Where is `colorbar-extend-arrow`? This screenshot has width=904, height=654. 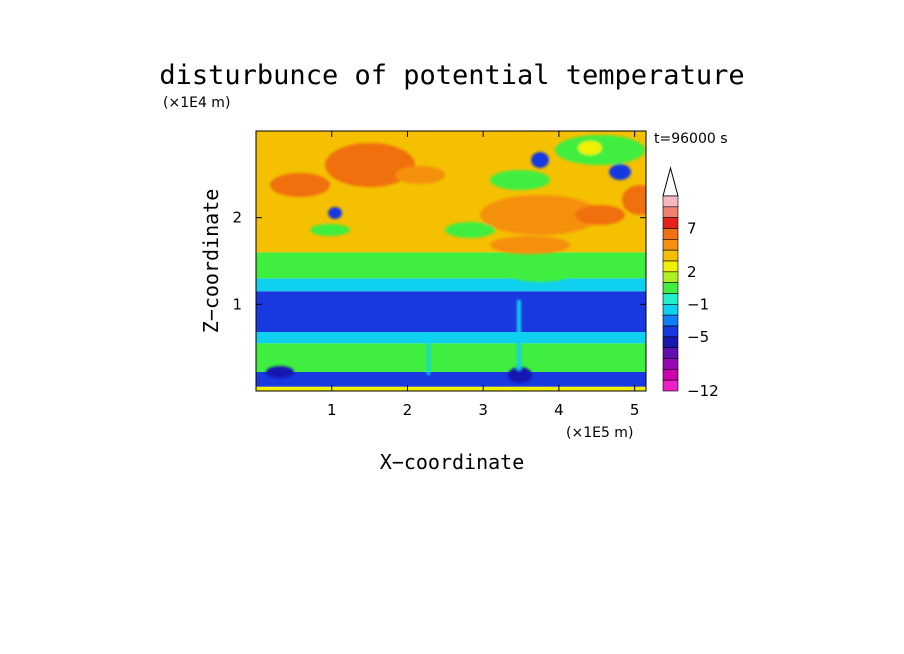
colorbar-extend-arrow is located at coordinates (670, 181).